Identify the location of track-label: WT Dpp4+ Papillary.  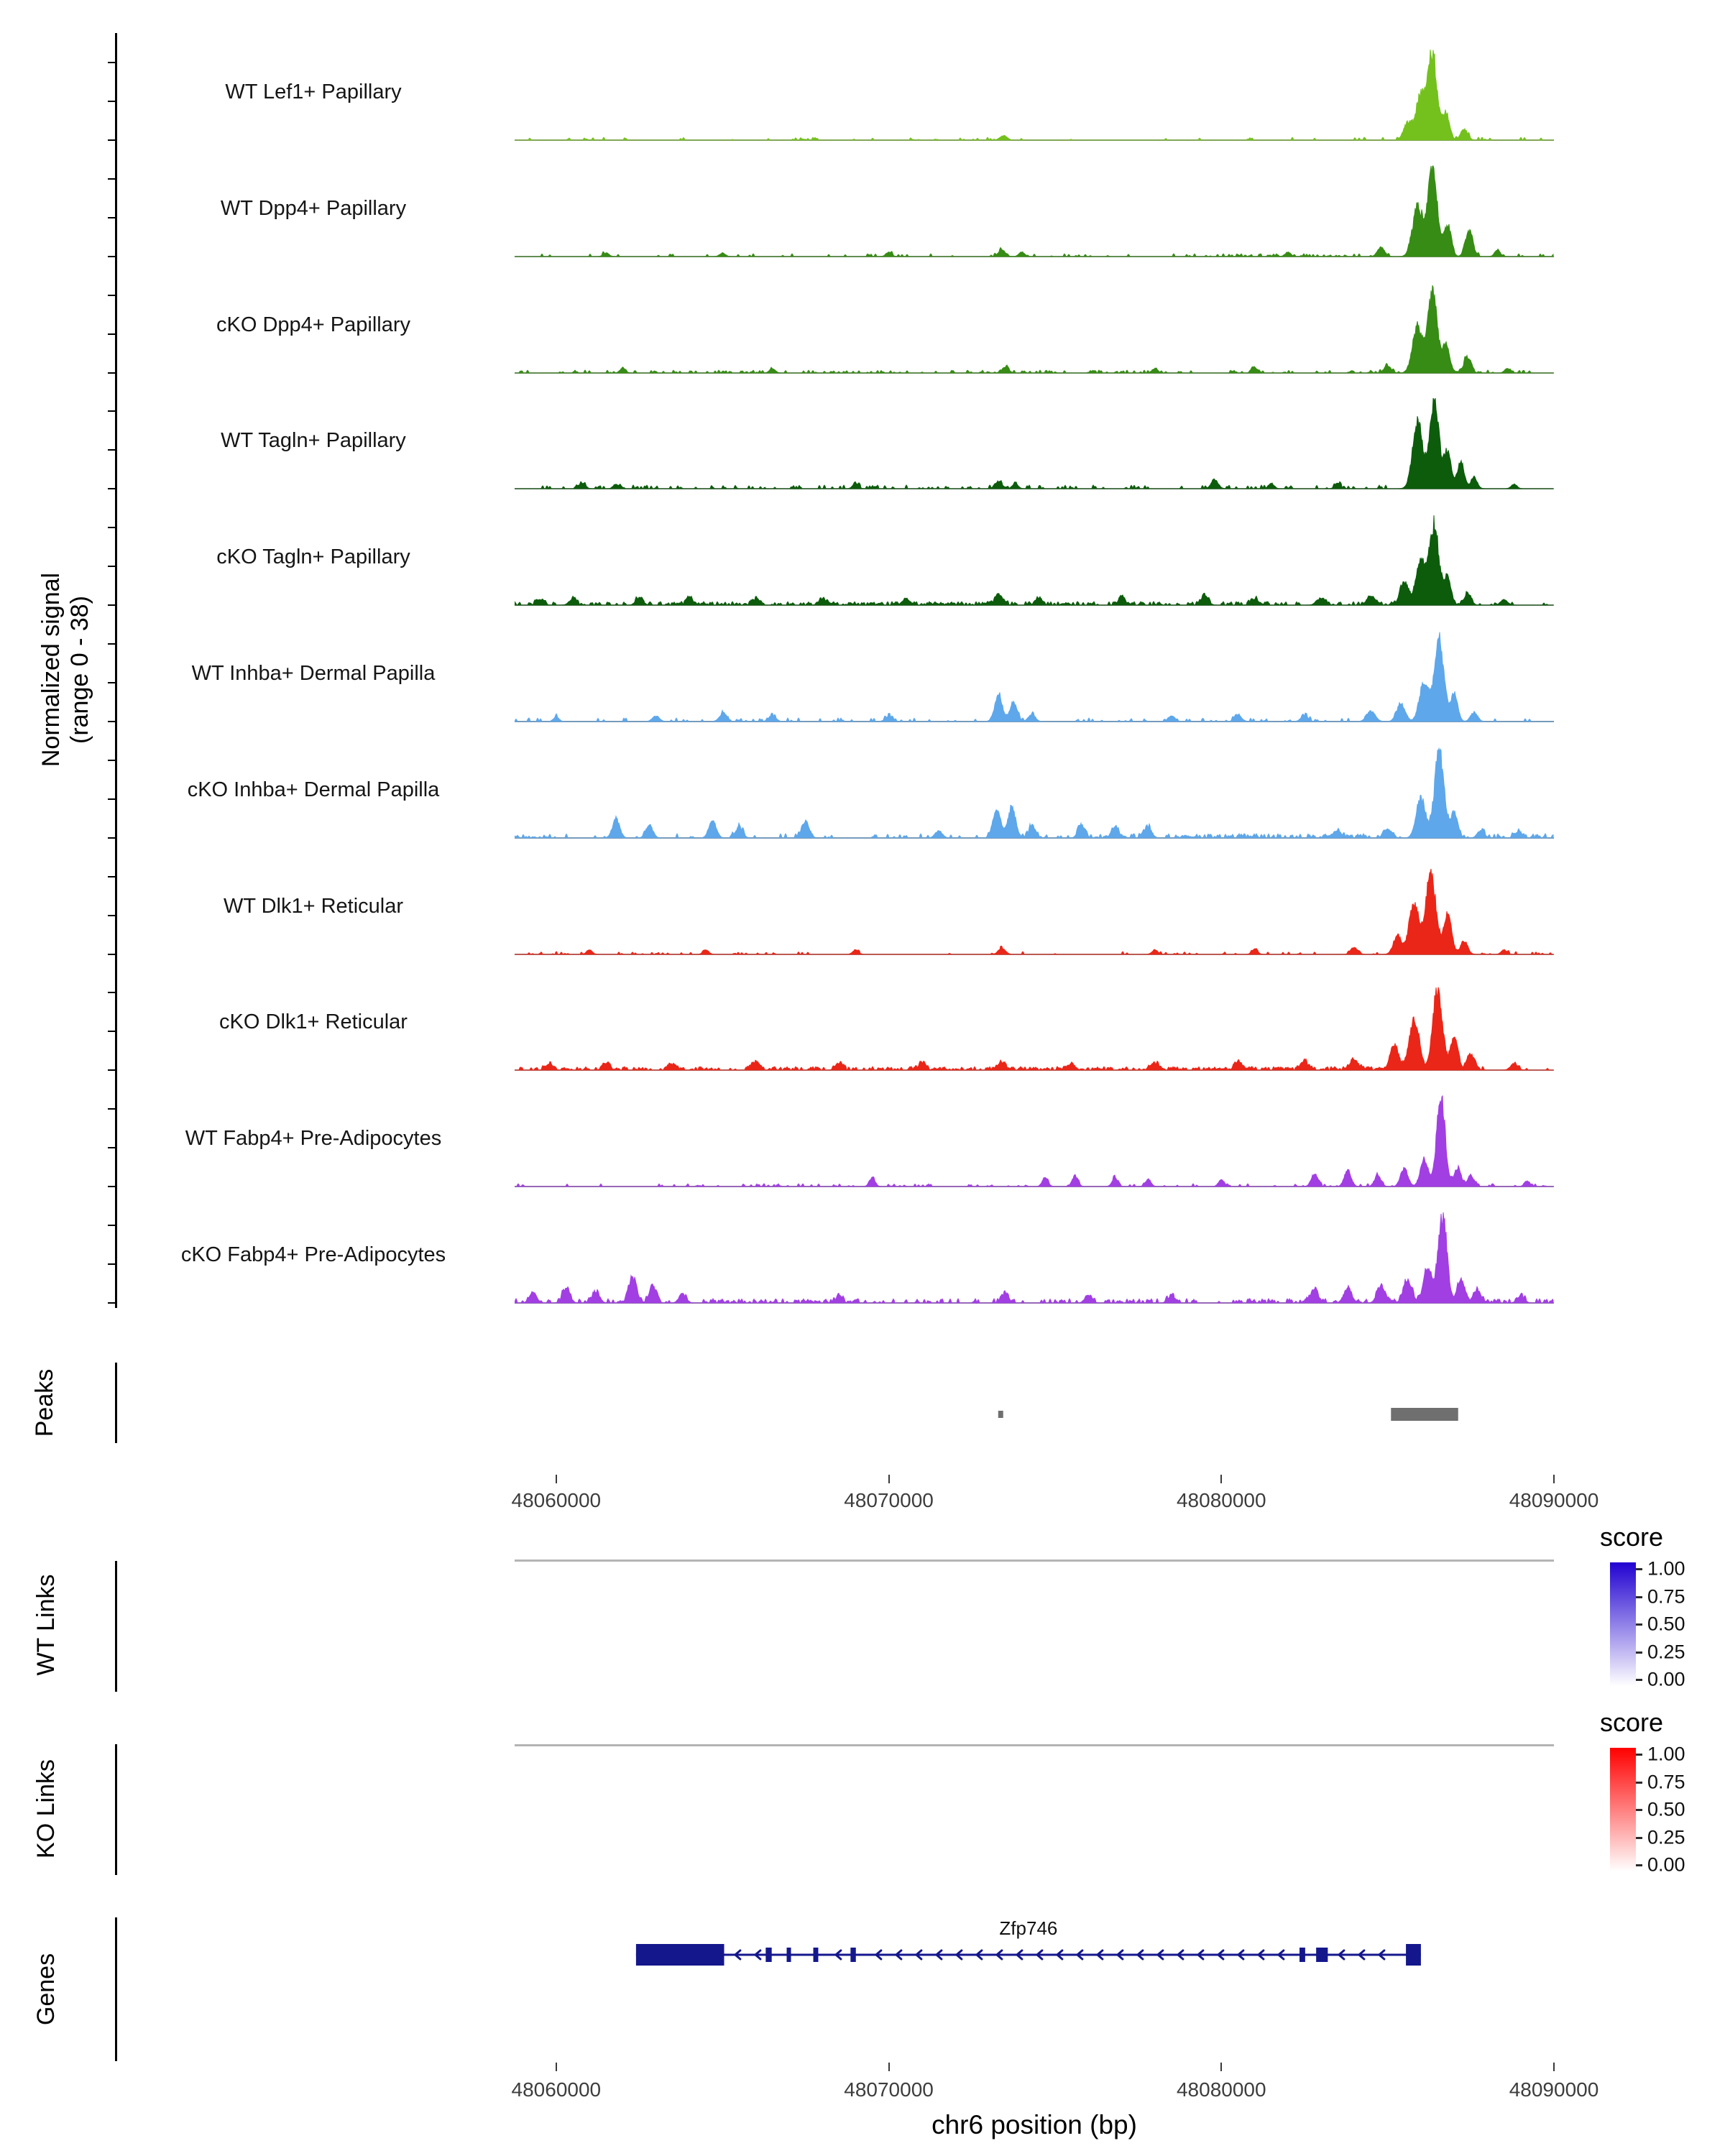
(313, 209).